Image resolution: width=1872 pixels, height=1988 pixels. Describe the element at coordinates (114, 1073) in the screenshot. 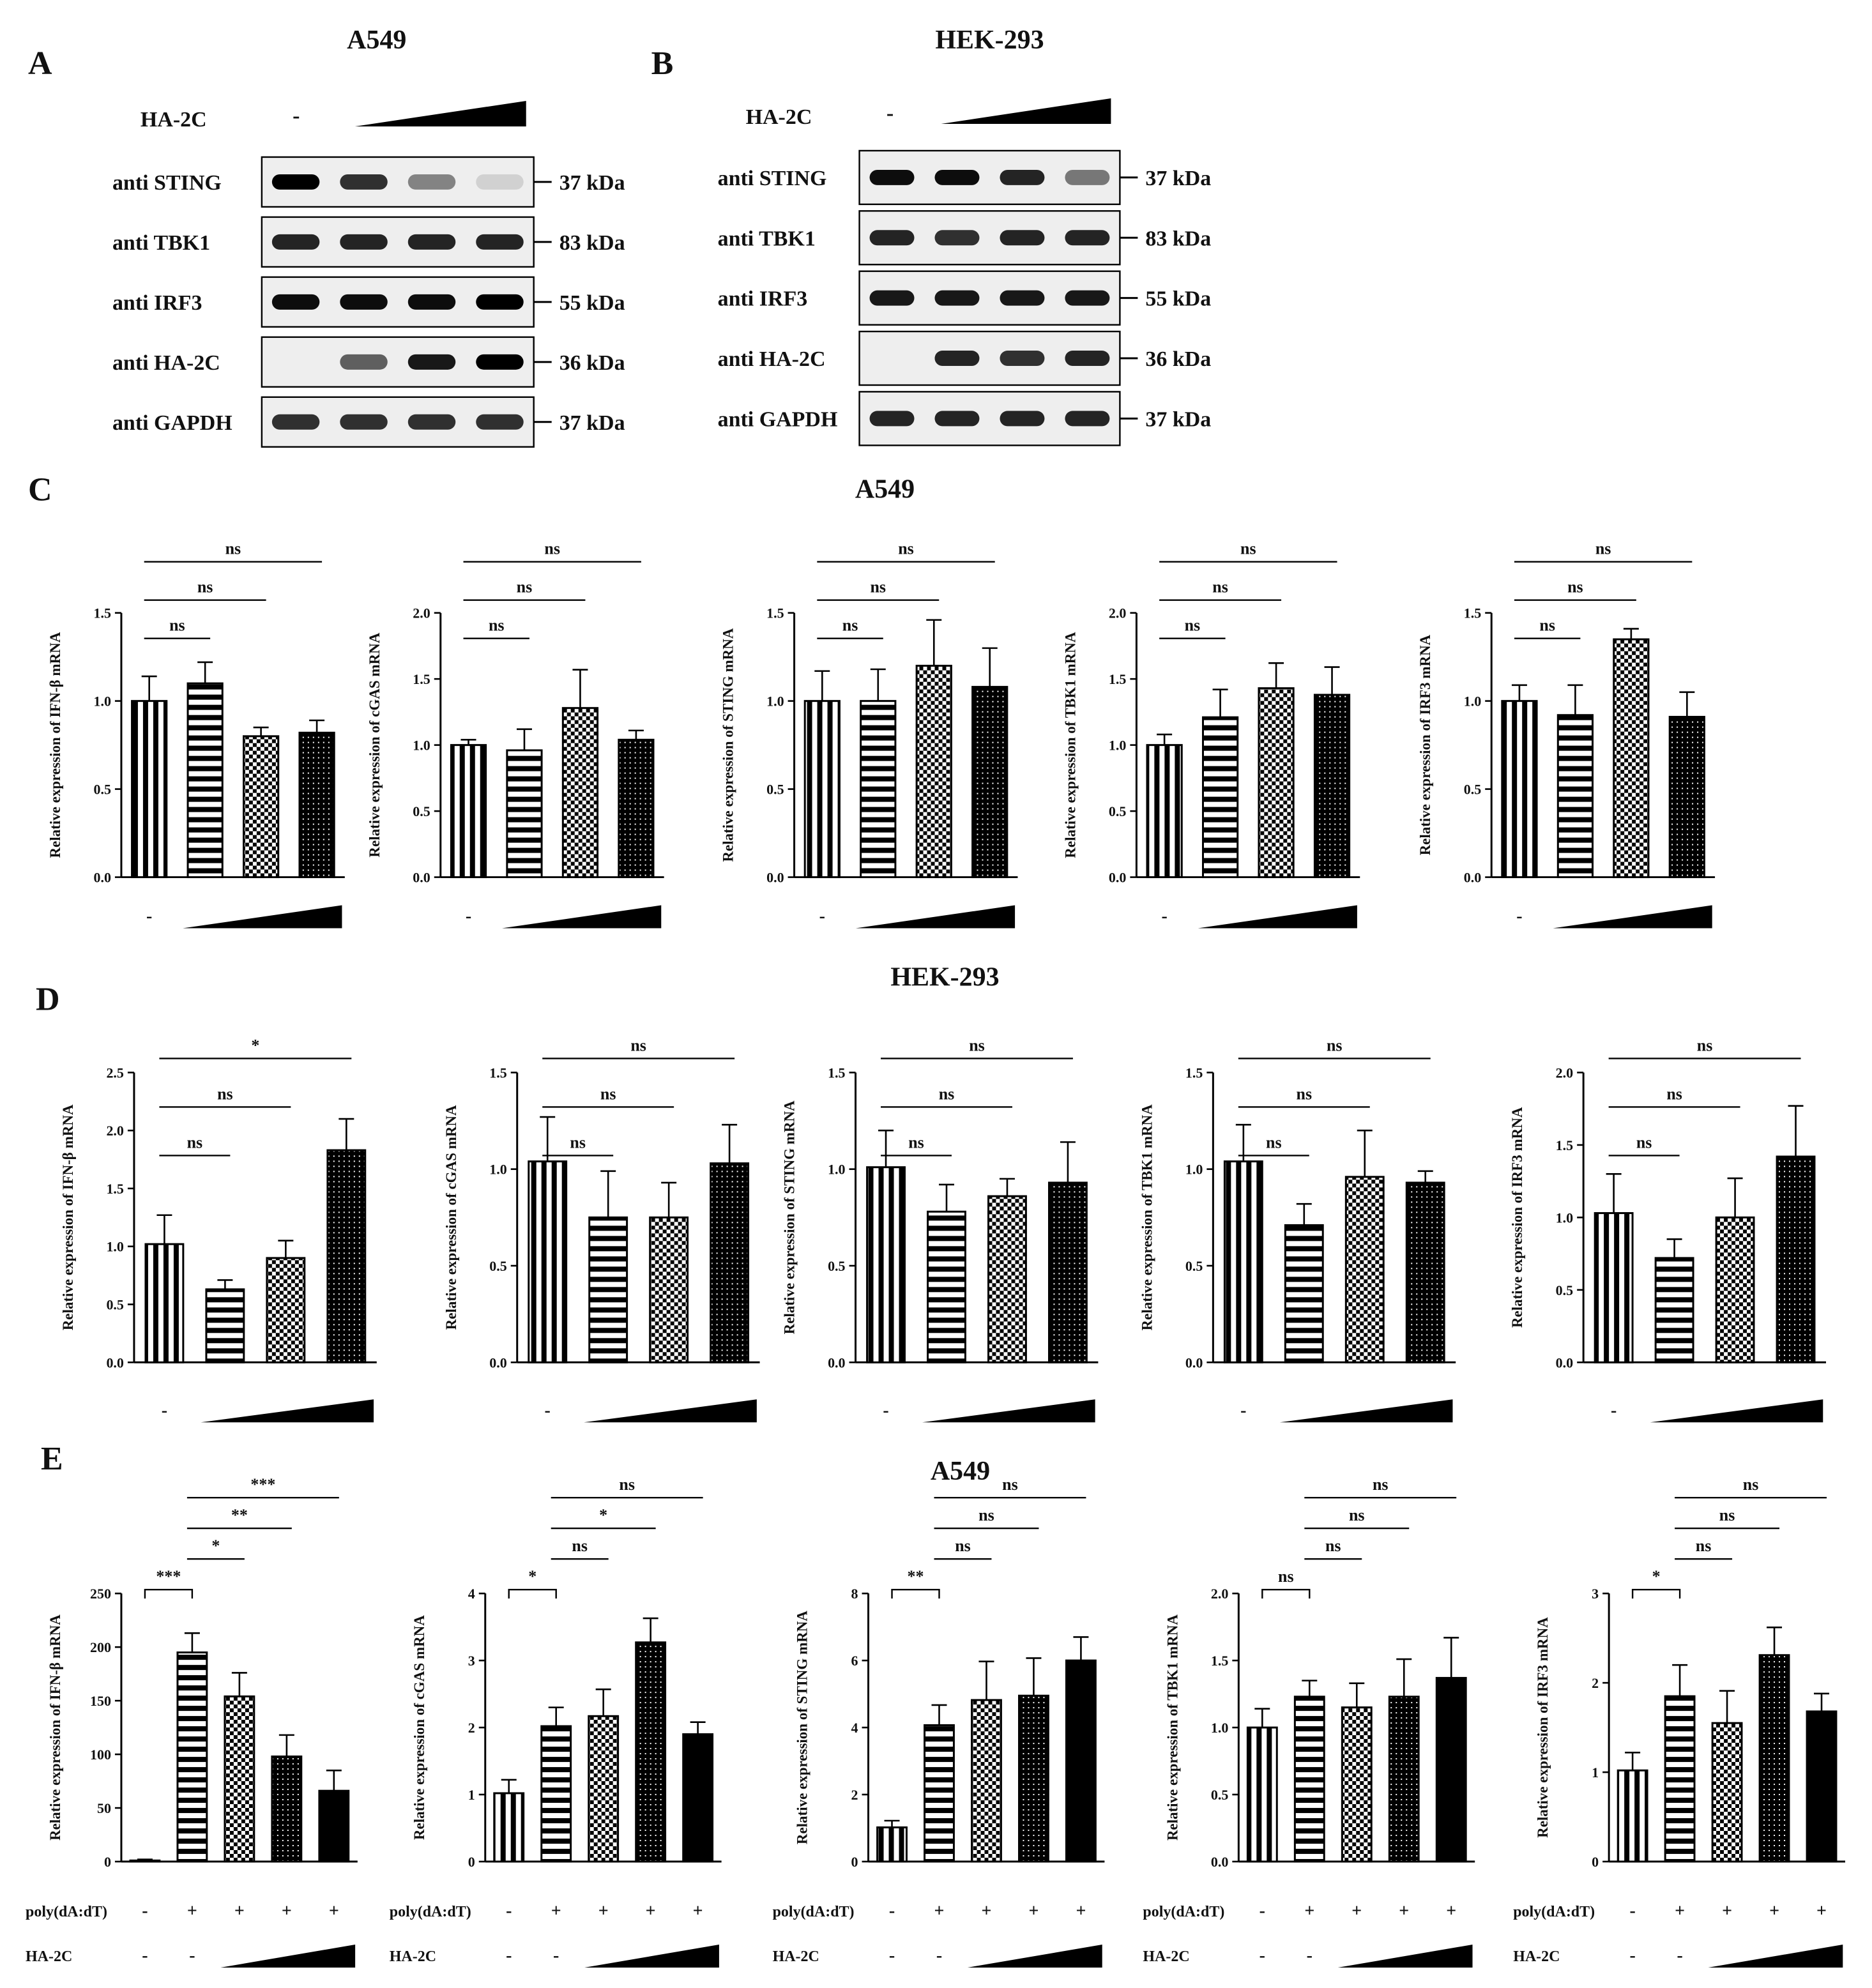

I see `y-tick-label: 2.5` at that location.